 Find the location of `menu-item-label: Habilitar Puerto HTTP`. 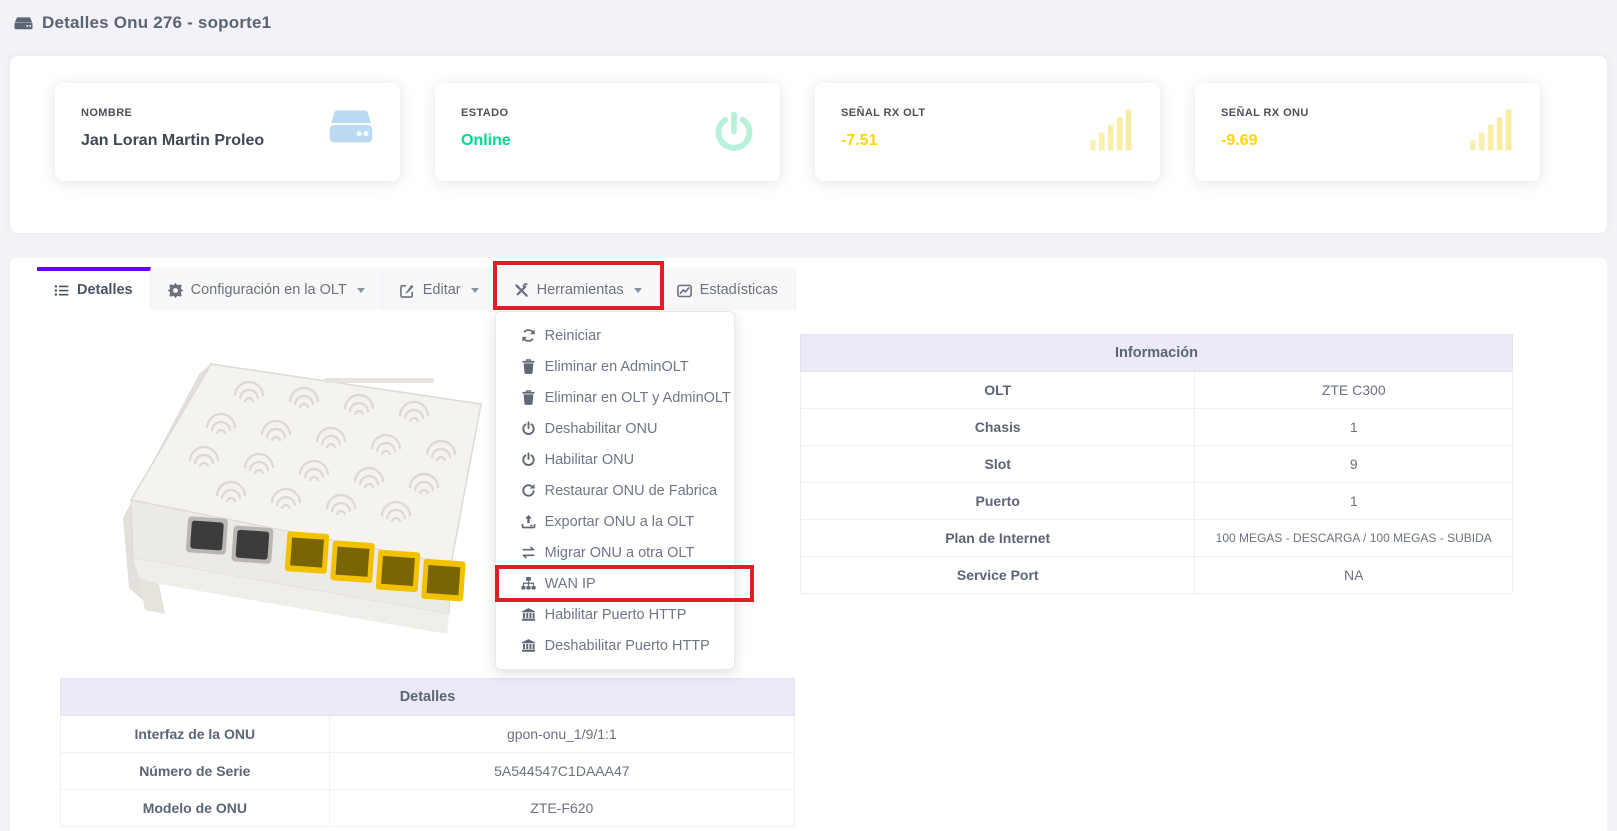

menu-item-label: Habilitar Puerto HTTP is located at coordinates (615, 614).